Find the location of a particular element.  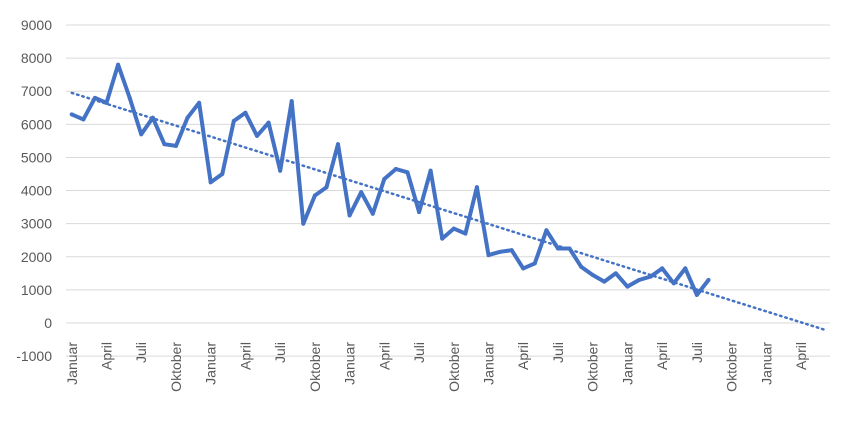

y-tick-label: 1000 is located at coordinates (36, 290).